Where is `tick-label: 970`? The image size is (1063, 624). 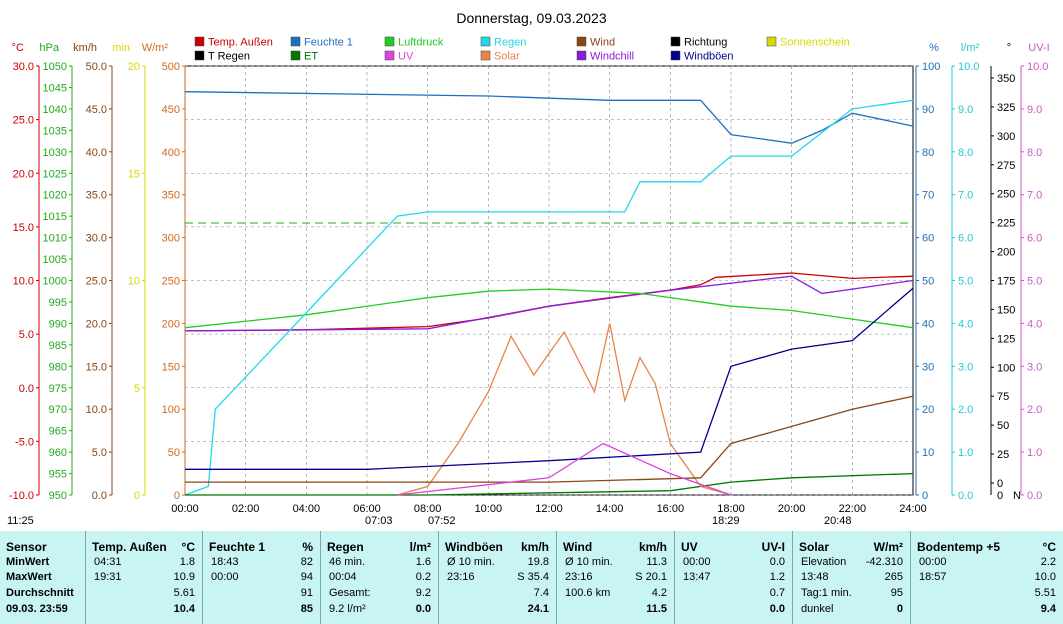 tick-label: 970 is located at coordinates (58, 410).